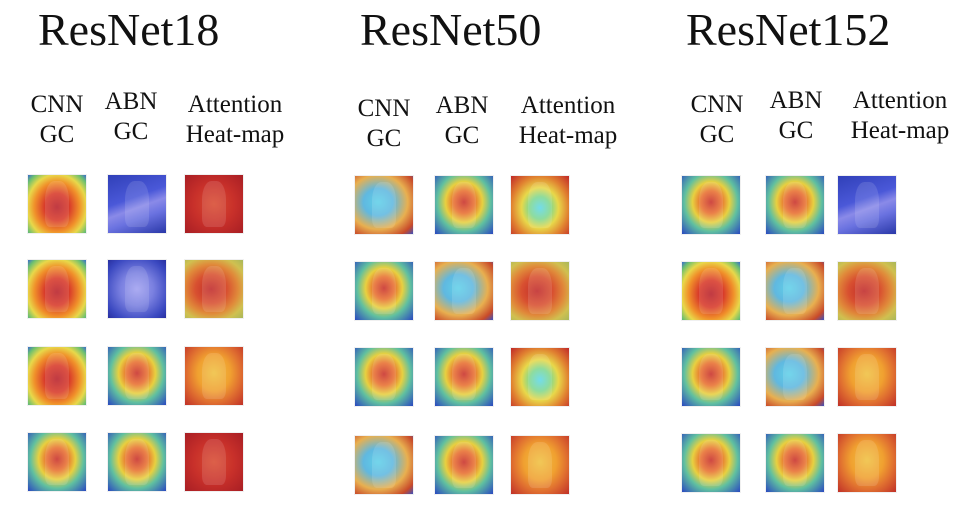  What do you see at coordinates (451, 29) in the screenshot?
I see `panel-title: ResNet50` at bounding box center [451, 29].